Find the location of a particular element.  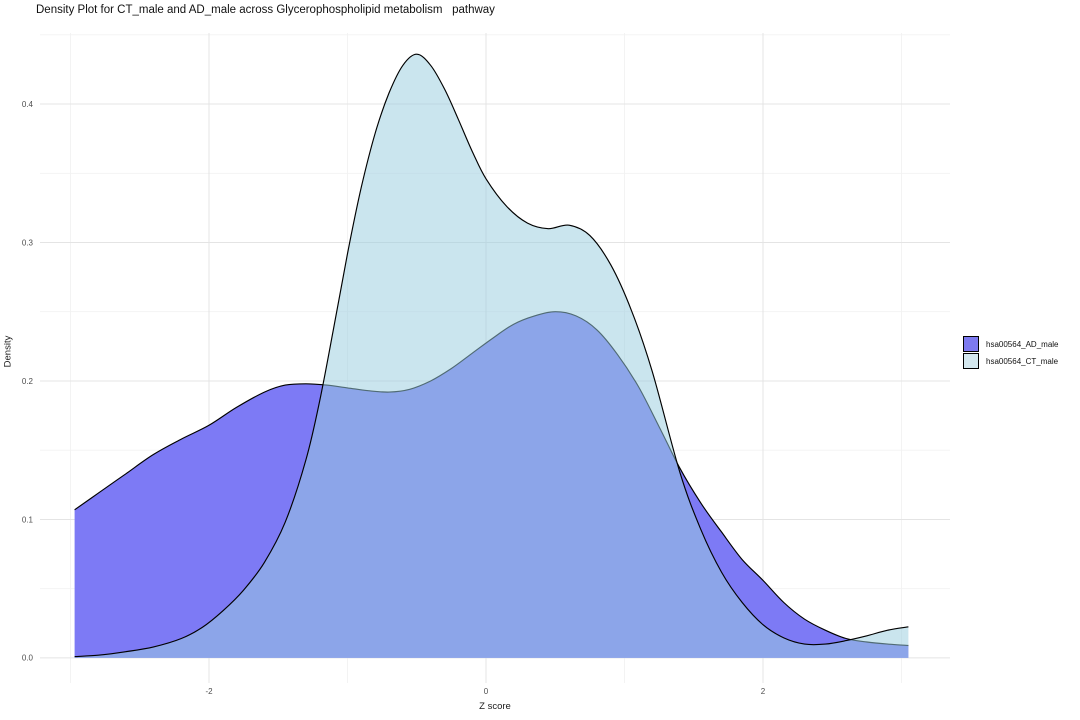

x-axis-title: Z score is located at coordinates (495, 706).